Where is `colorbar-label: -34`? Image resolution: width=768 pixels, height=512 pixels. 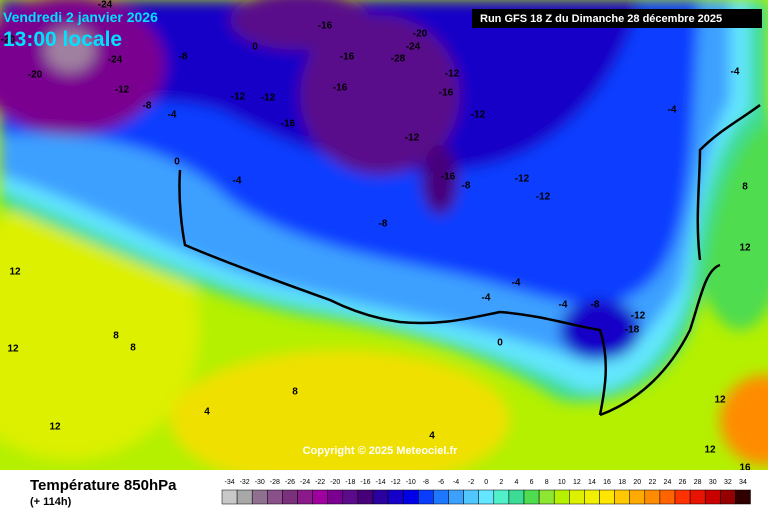 colorbar-label: -34 is located at coordinates (229, 482).